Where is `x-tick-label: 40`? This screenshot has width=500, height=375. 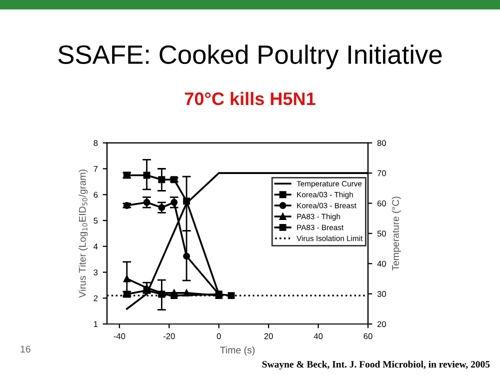
x-tick-label: 40 is located at coordinates (318, 336).